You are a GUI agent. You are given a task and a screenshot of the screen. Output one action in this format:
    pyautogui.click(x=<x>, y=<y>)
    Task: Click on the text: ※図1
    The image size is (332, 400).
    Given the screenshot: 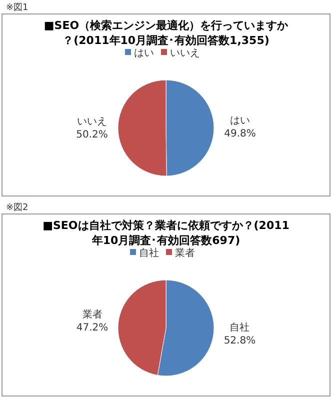 What is the action you would take?
    pyautogui.click(x=17, y=8)
    